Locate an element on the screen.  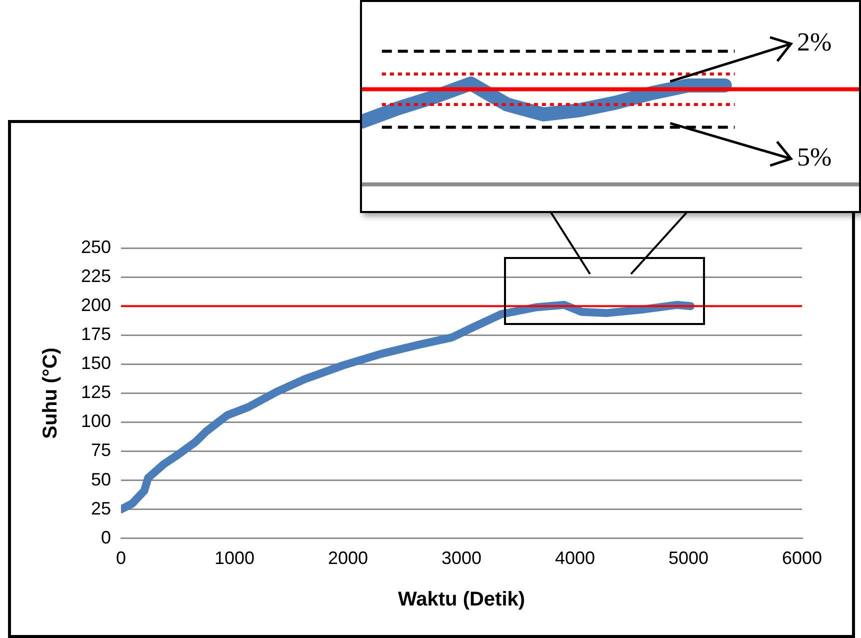
x-tick-label: 5000 is located at coordinates (688, 558).